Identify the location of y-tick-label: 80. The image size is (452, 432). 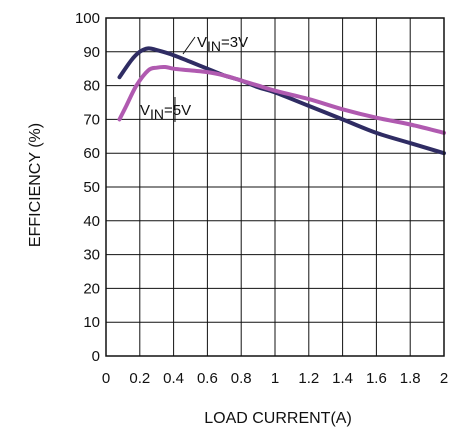
(91, 86).